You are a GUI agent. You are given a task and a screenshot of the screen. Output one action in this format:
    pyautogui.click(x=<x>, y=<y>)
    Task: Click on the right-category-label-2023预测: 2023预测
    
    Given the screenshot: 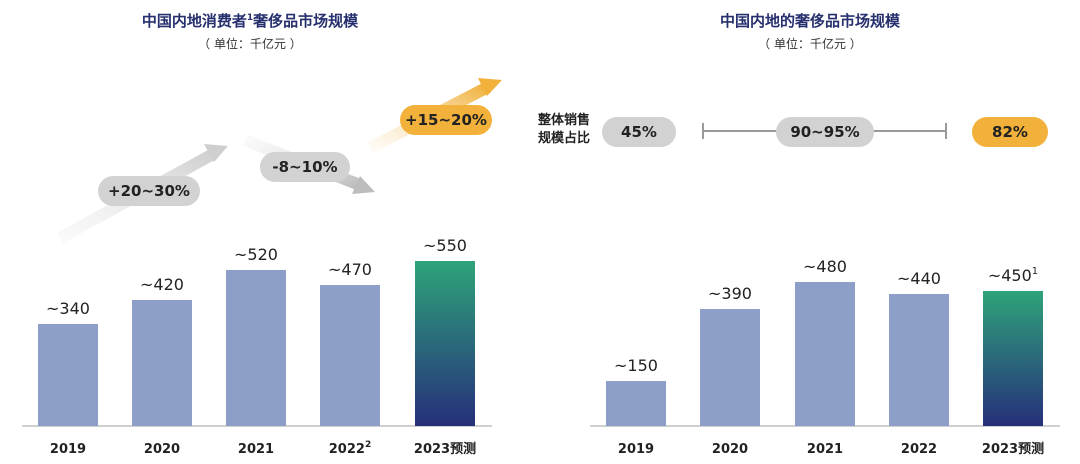 What is the action you would take?
    pyautogui.click(x=1013, y=449)
    